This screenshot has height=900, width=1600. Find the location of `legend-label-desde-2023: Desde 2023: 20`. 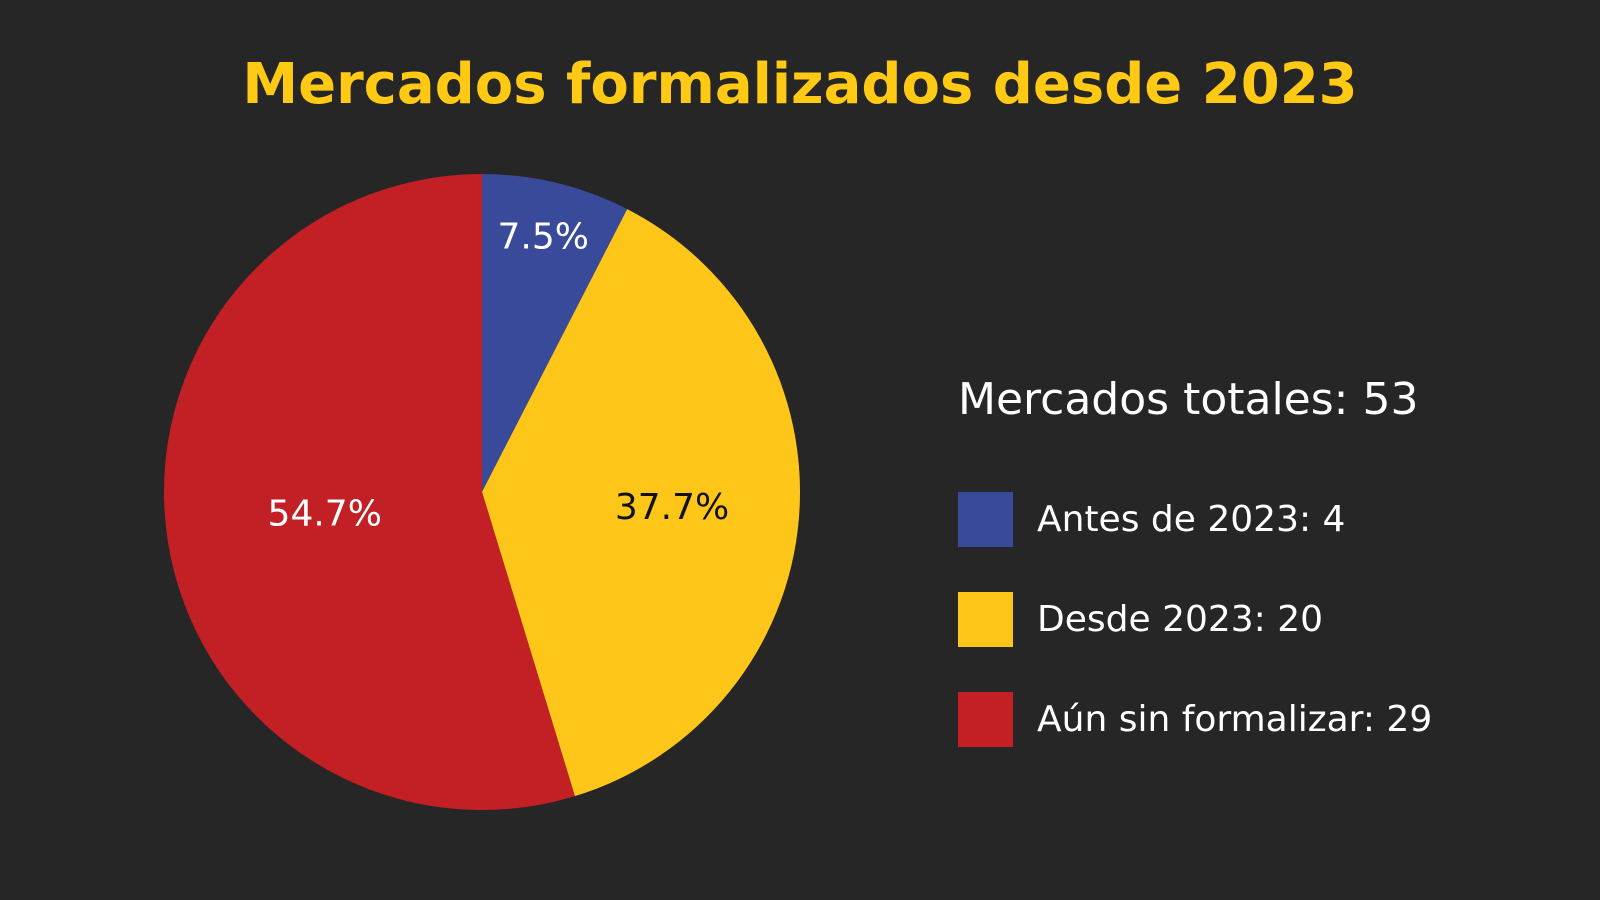

legend-label-desde-2023: Desde 2023: 20 is located at coordinates (1180, 619).